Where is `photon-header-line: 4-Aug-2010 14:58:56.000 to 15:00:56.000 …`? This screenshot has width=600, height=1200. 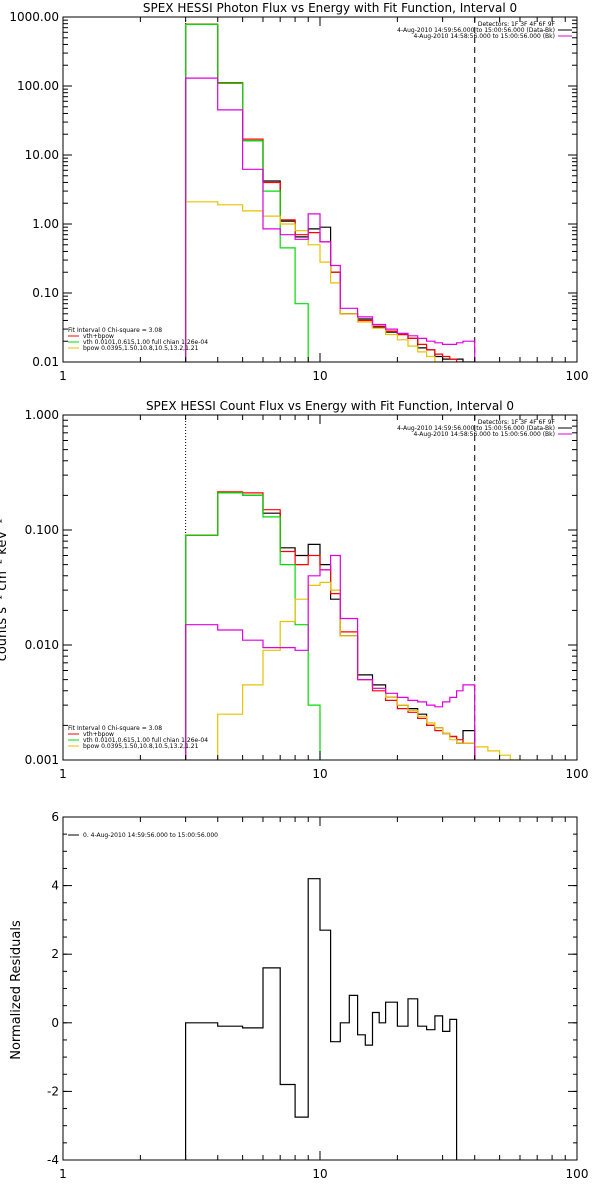 photon-header-line: 4-Aug-2010 14:58:56.000 to 15:00:56.000 … is located at coordinates (484, 36).